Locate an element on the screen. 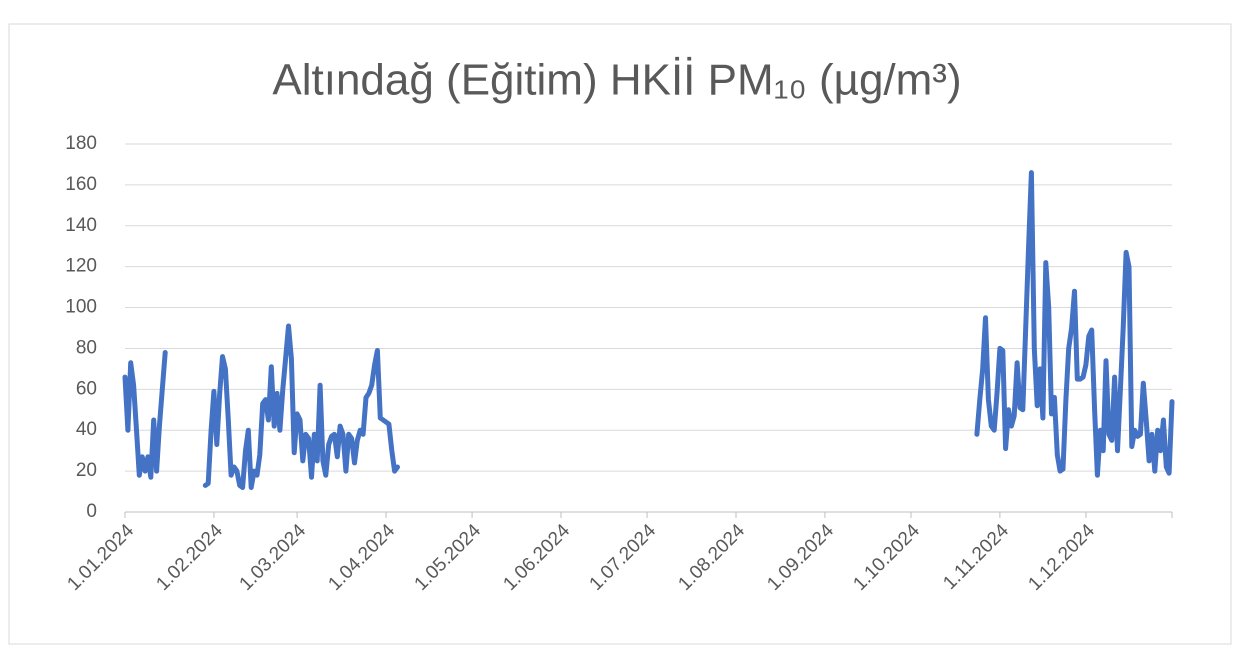 The height and width of the screenshot is (657, 1240). y-tick-label: 0 is located at coordinates (91, 511).